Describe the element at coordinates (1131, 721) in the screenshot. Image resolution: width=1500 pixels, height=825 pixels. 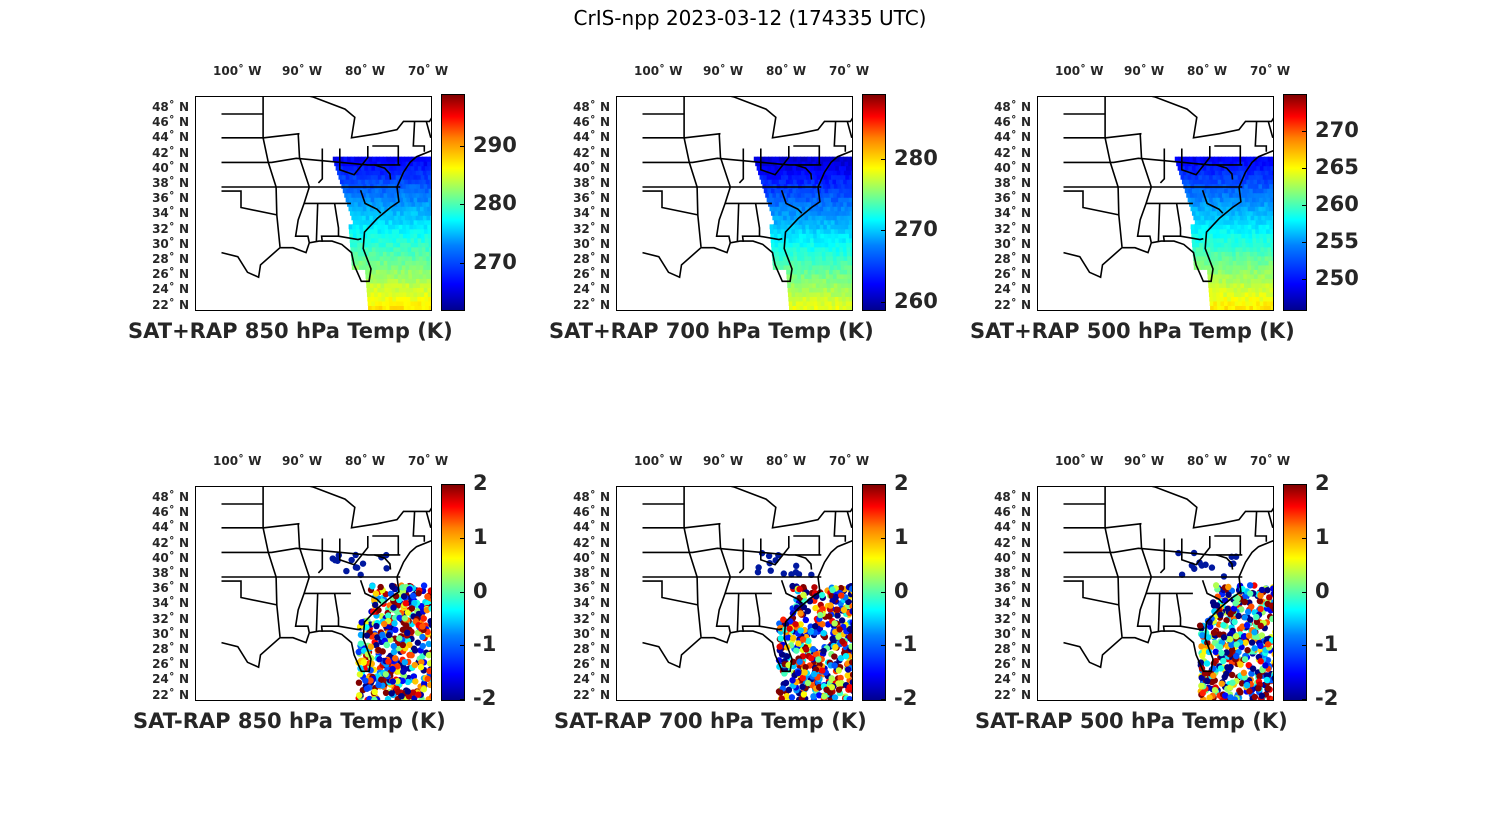
I see `panel-title: SAT-RAP 500 hPa Temp (K)` at that location.